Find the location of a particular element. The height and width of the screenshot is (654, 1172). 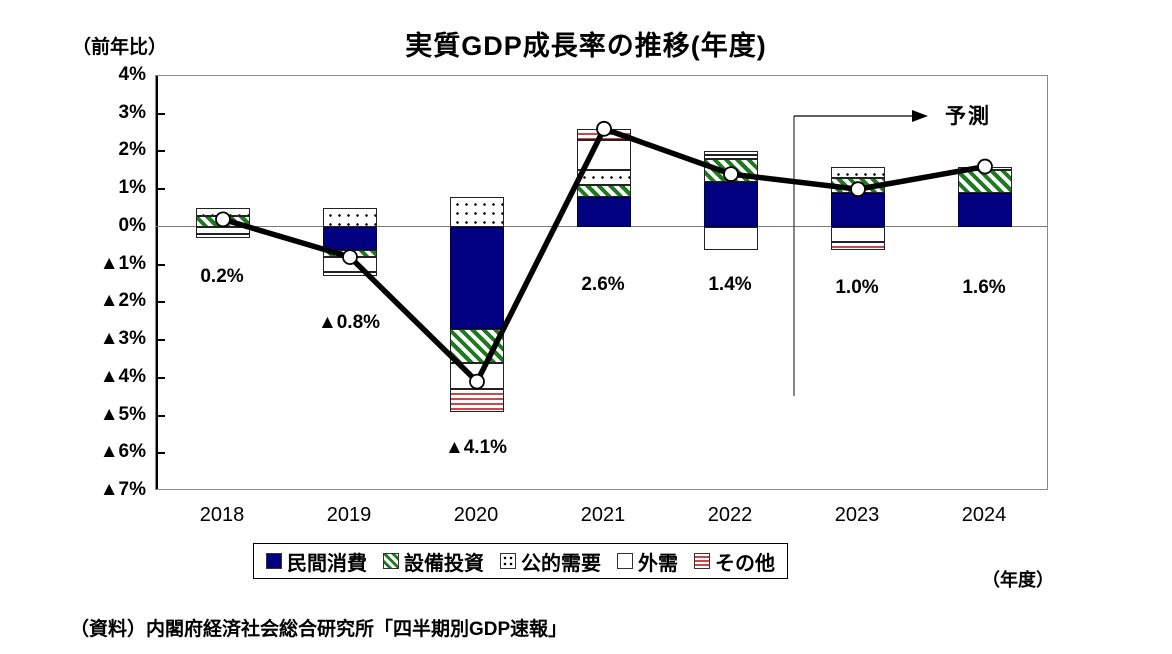

legend-label: 設備投資 is located at coordinates (444, 563).